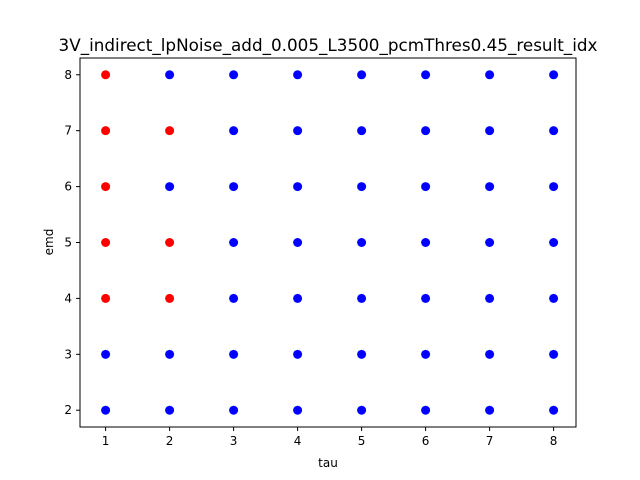 The width and height of the screenshot is (640, 480). Describe the element at coordinates (68, 354) in the screenshot. I see `y-tick-label: 3` at that location.